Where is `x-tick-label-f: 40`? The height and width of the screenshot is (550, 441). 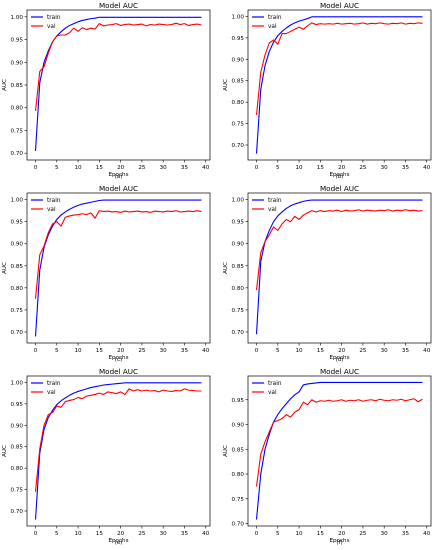 x-tick-label-f: 40 is located at coordinates (427, 534).